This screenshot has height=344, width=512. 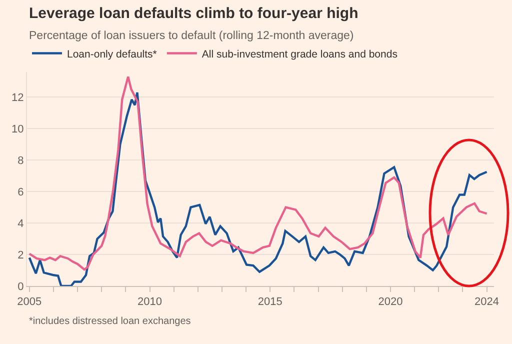 I want to click on y-tick-label: 6, so click(x=21, y=192).